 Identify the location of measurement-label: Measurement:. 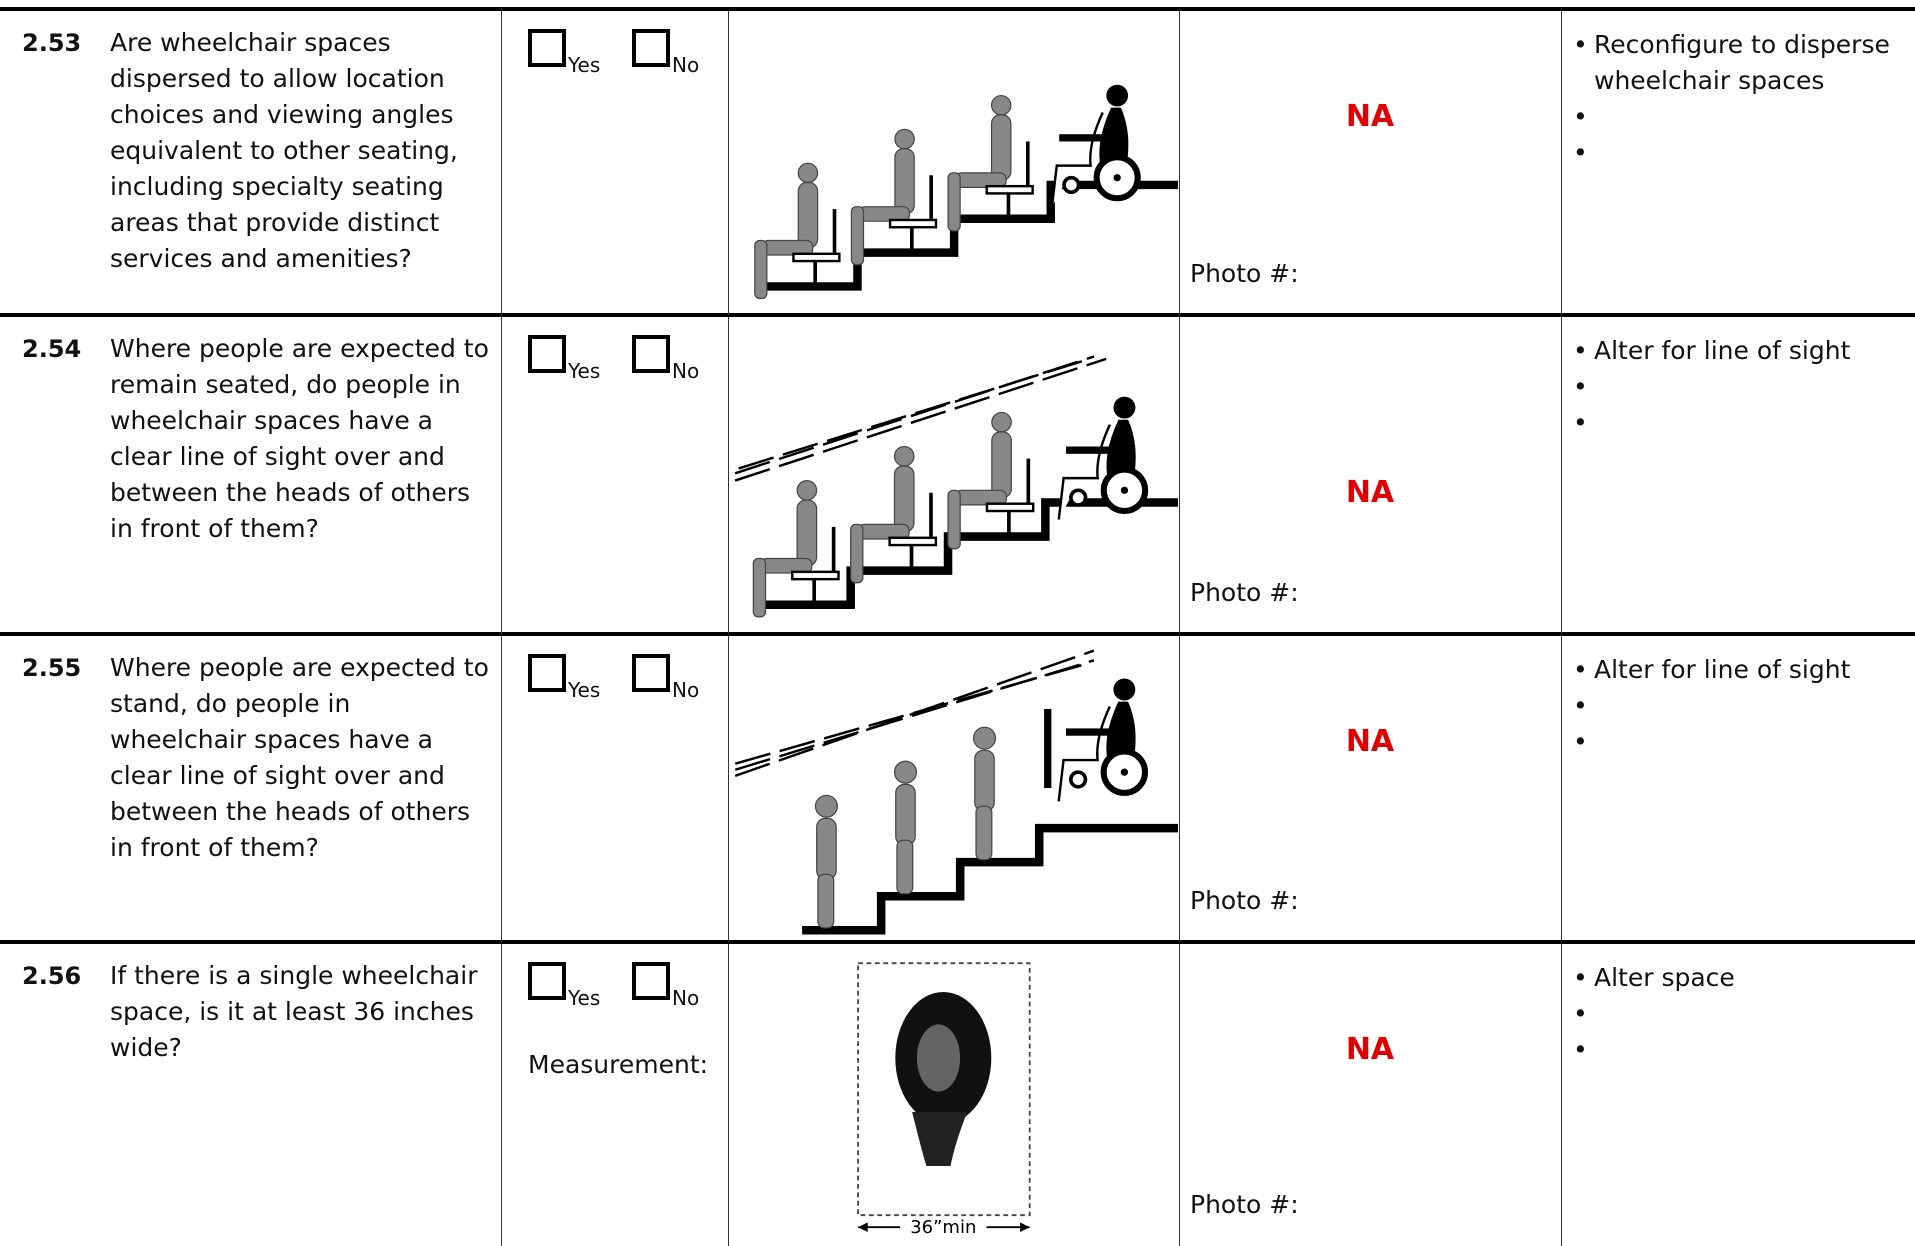
(618, 1064).